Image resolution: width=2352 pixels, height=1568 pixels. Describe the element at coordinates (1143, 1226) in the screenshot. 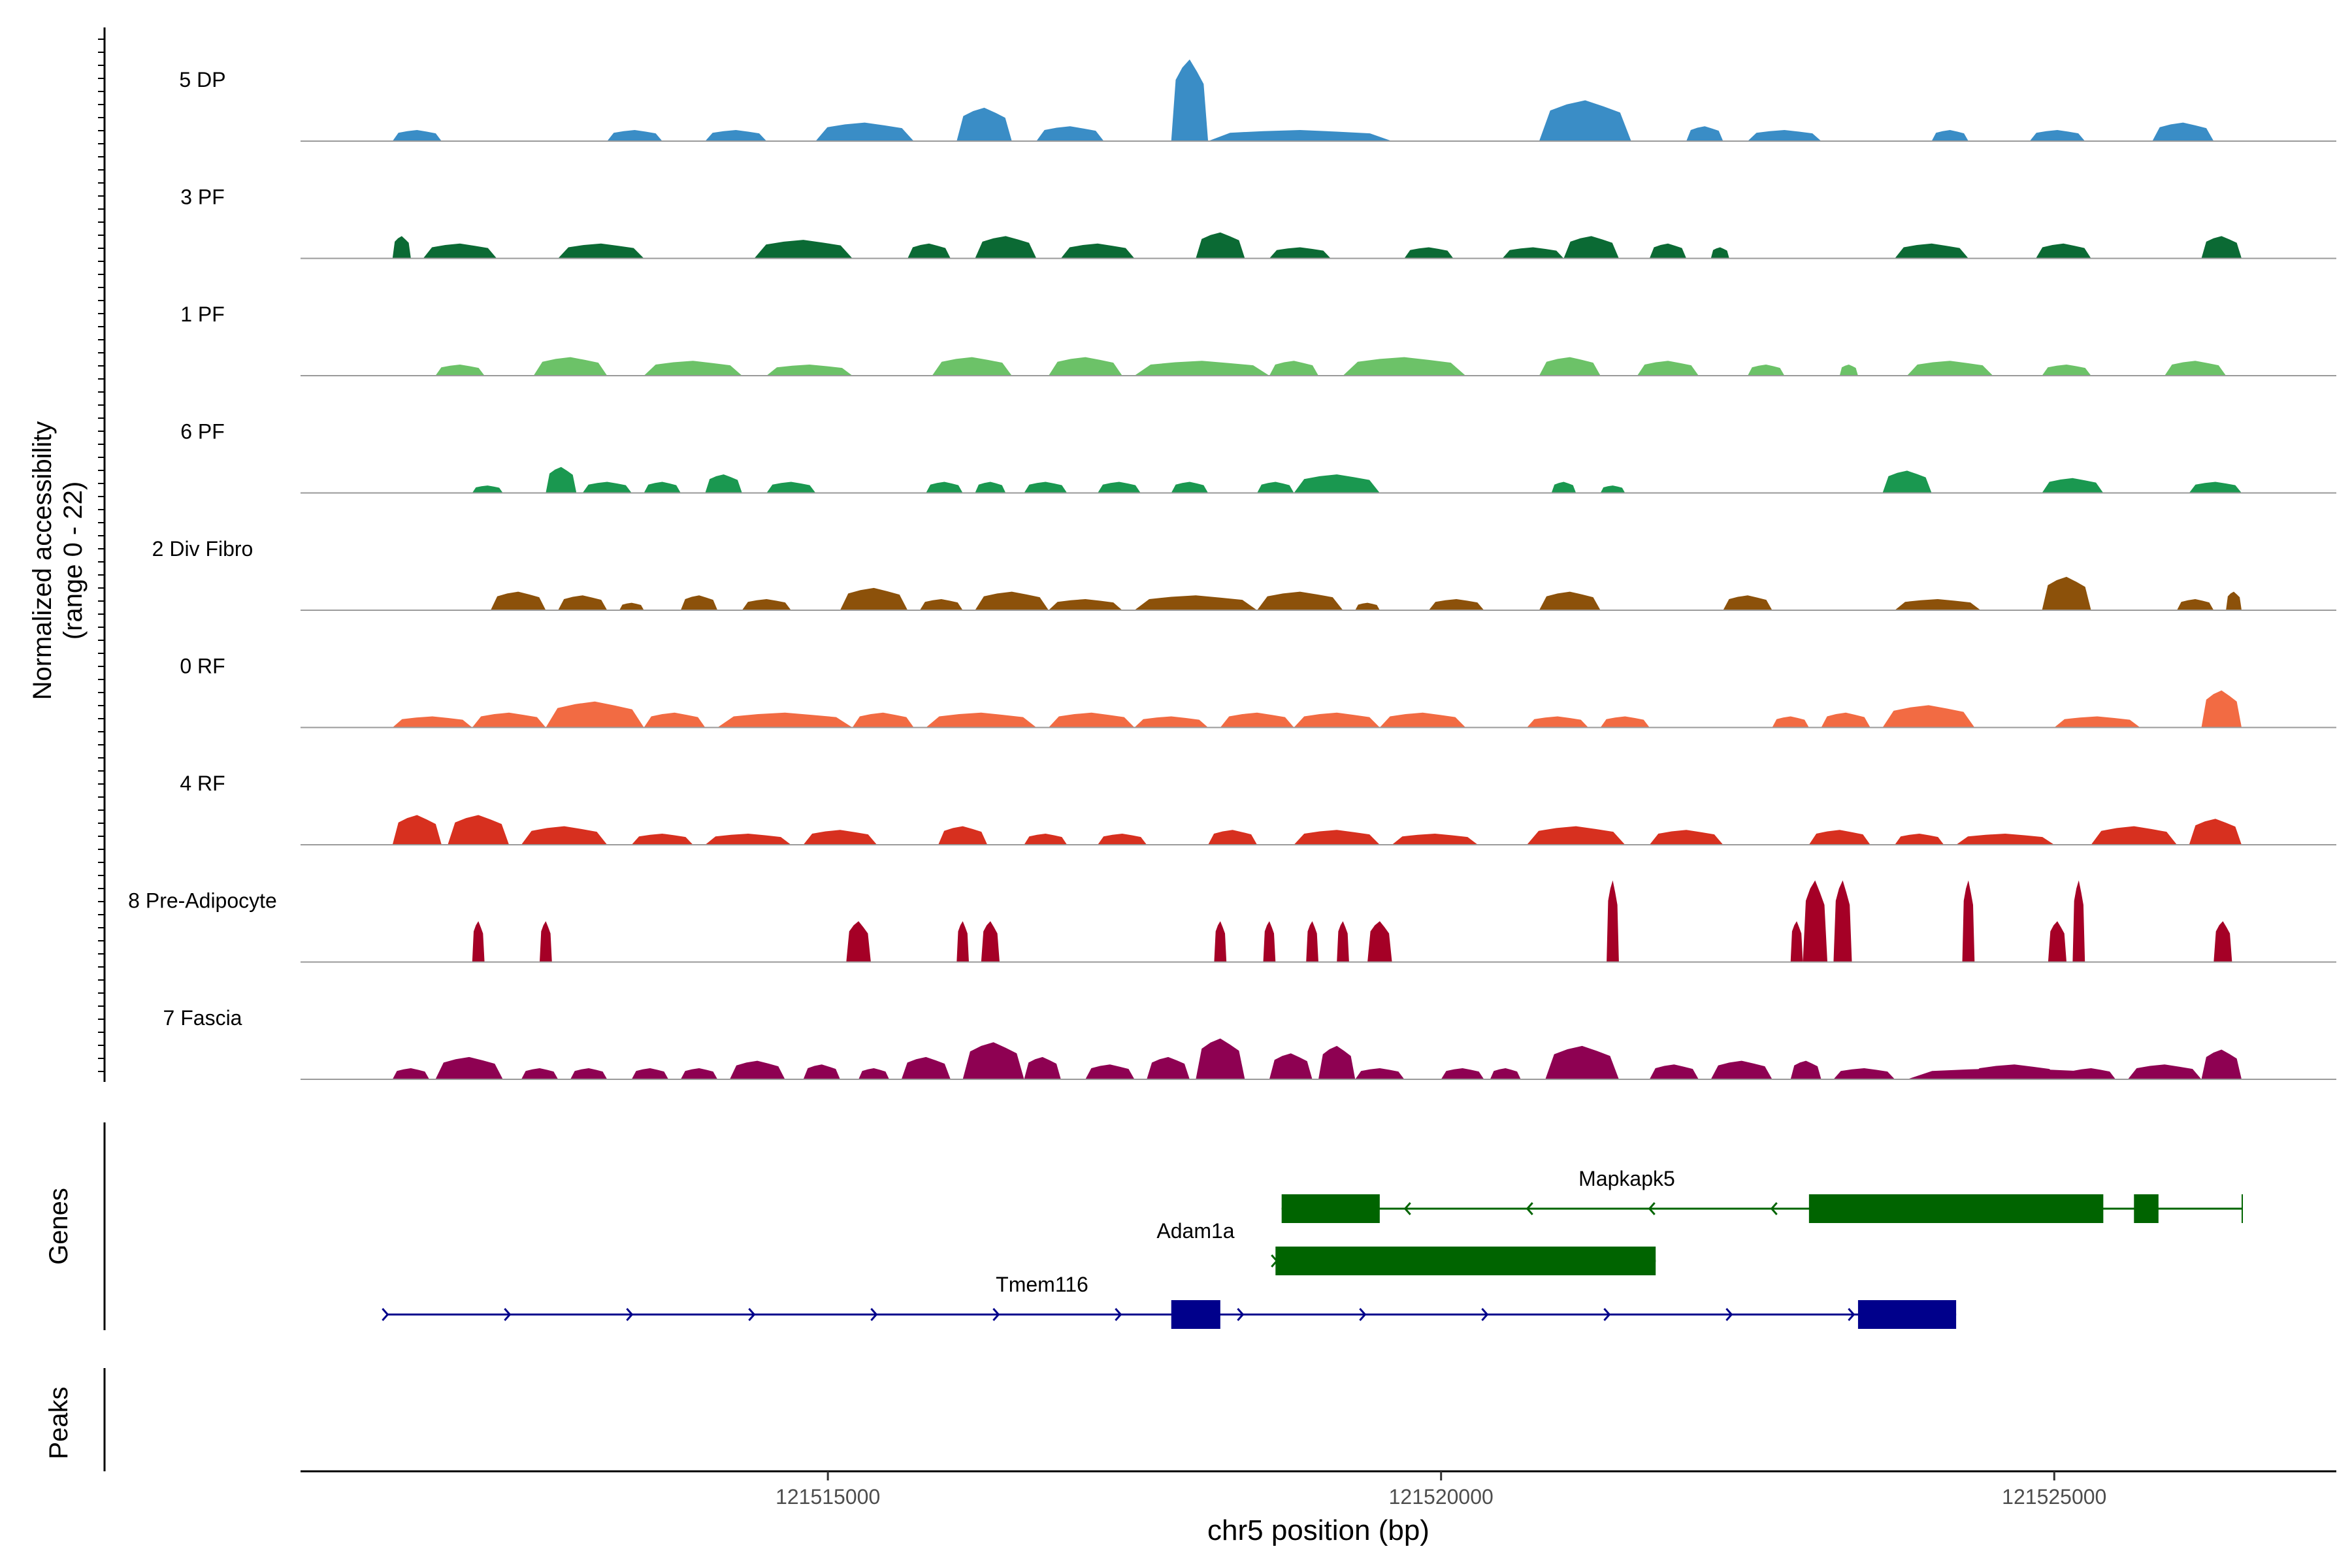

I see `genes-panel: Genes Mapkapk5 Adam1a Tmem116` at that location.